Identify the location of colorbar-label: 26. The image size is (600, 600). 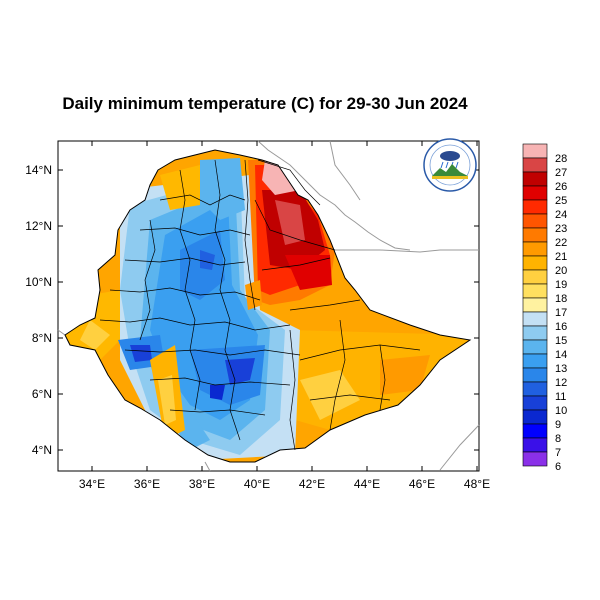
(561, 187).